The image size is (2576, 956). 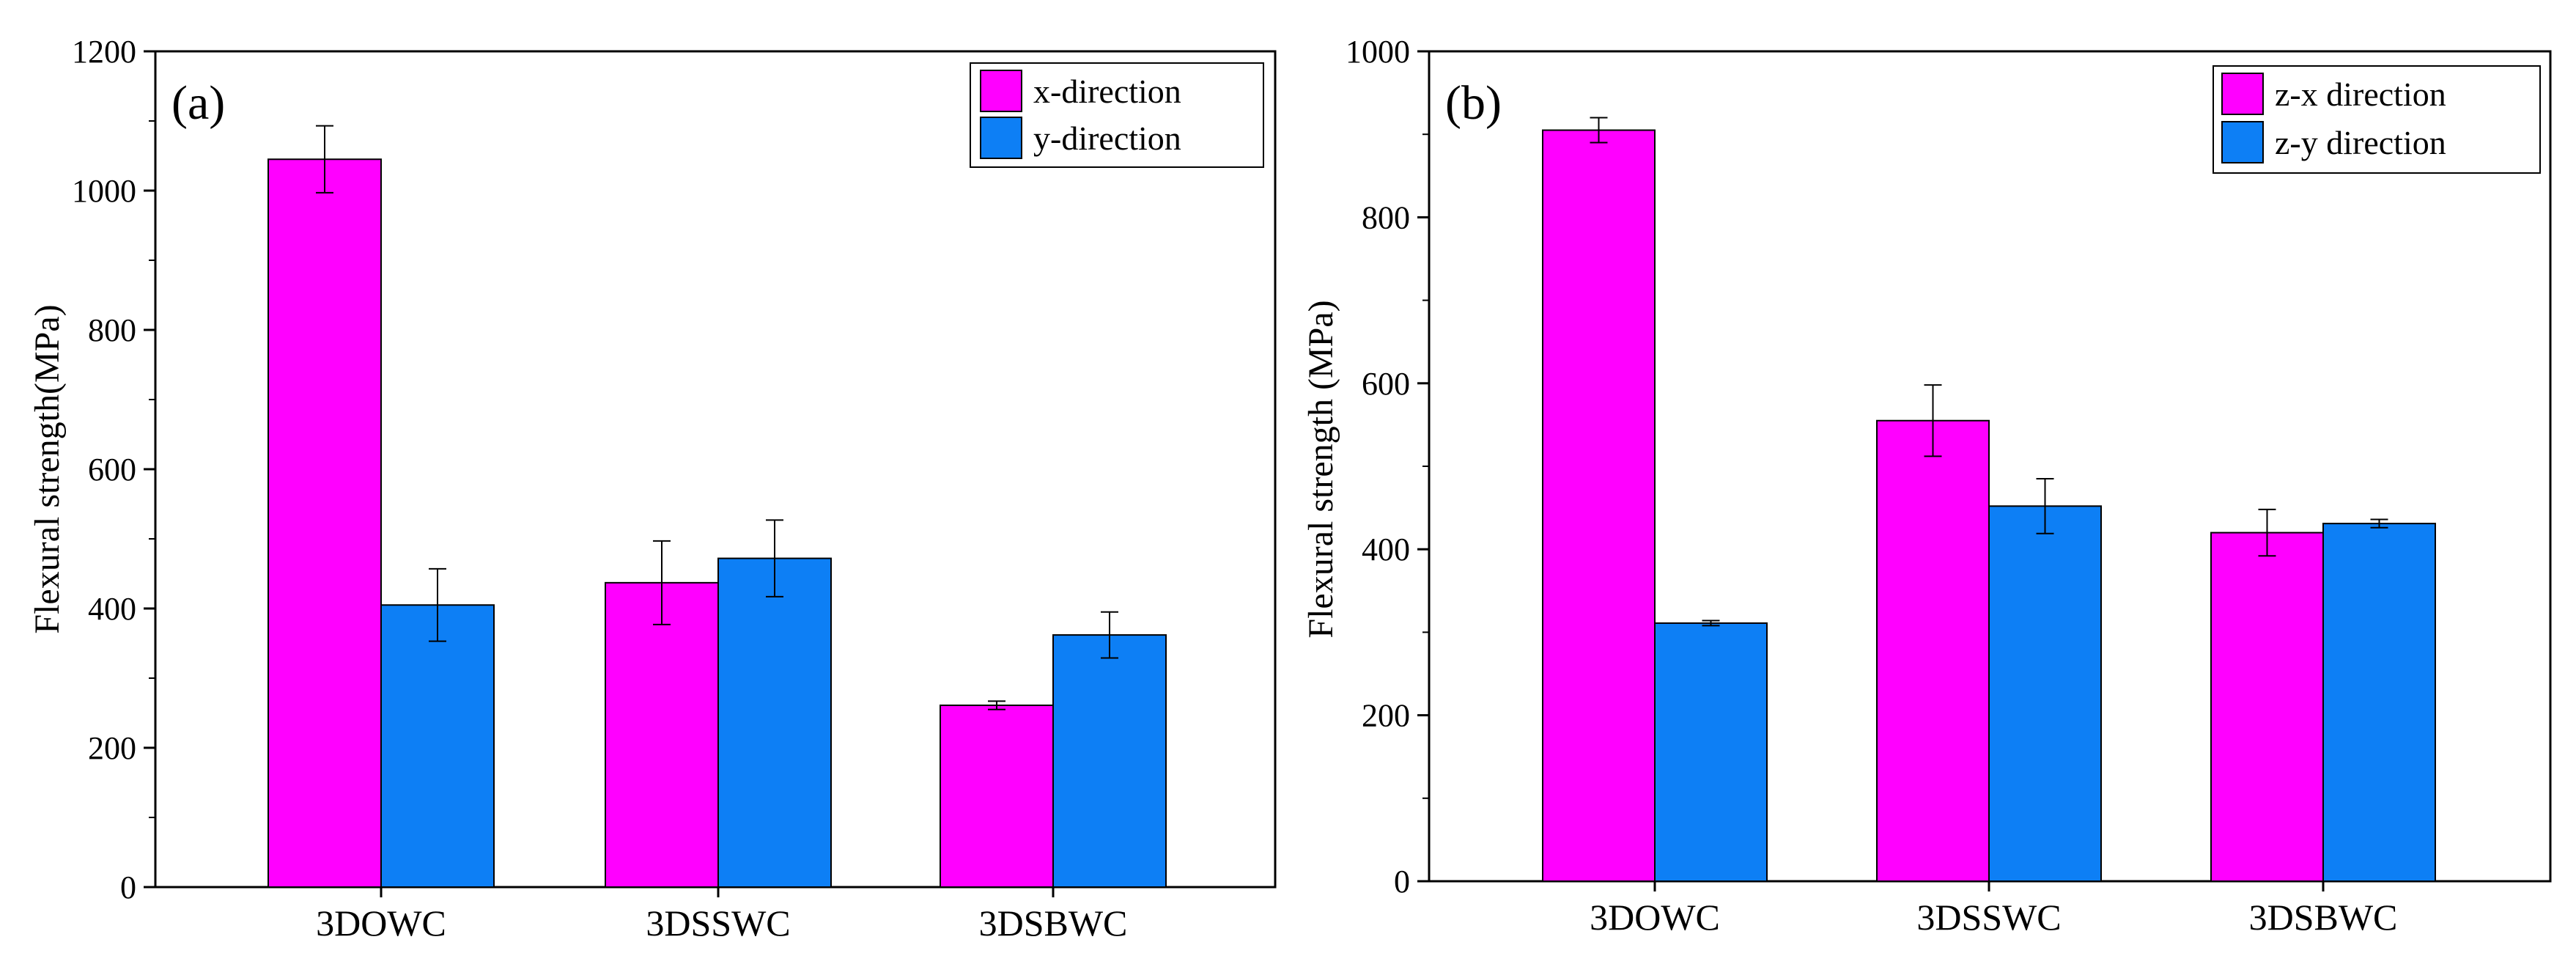 I want to click on legend: z-x direction z-y direction, so click(x=2377, y=119).